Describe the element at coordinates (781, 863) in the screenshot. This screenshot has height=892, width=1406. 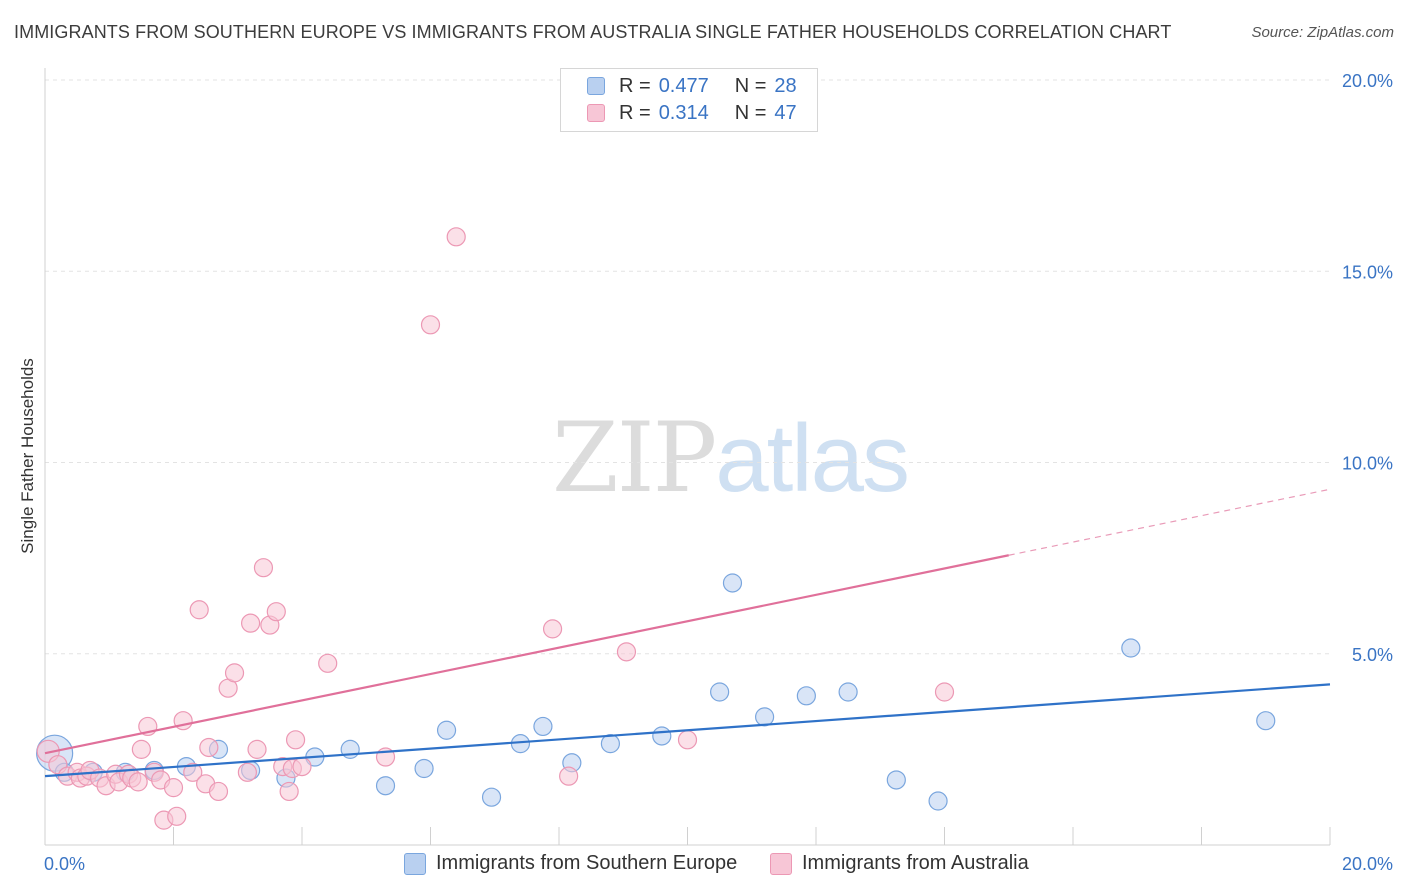
I see `series-swatch-pink` at that location.